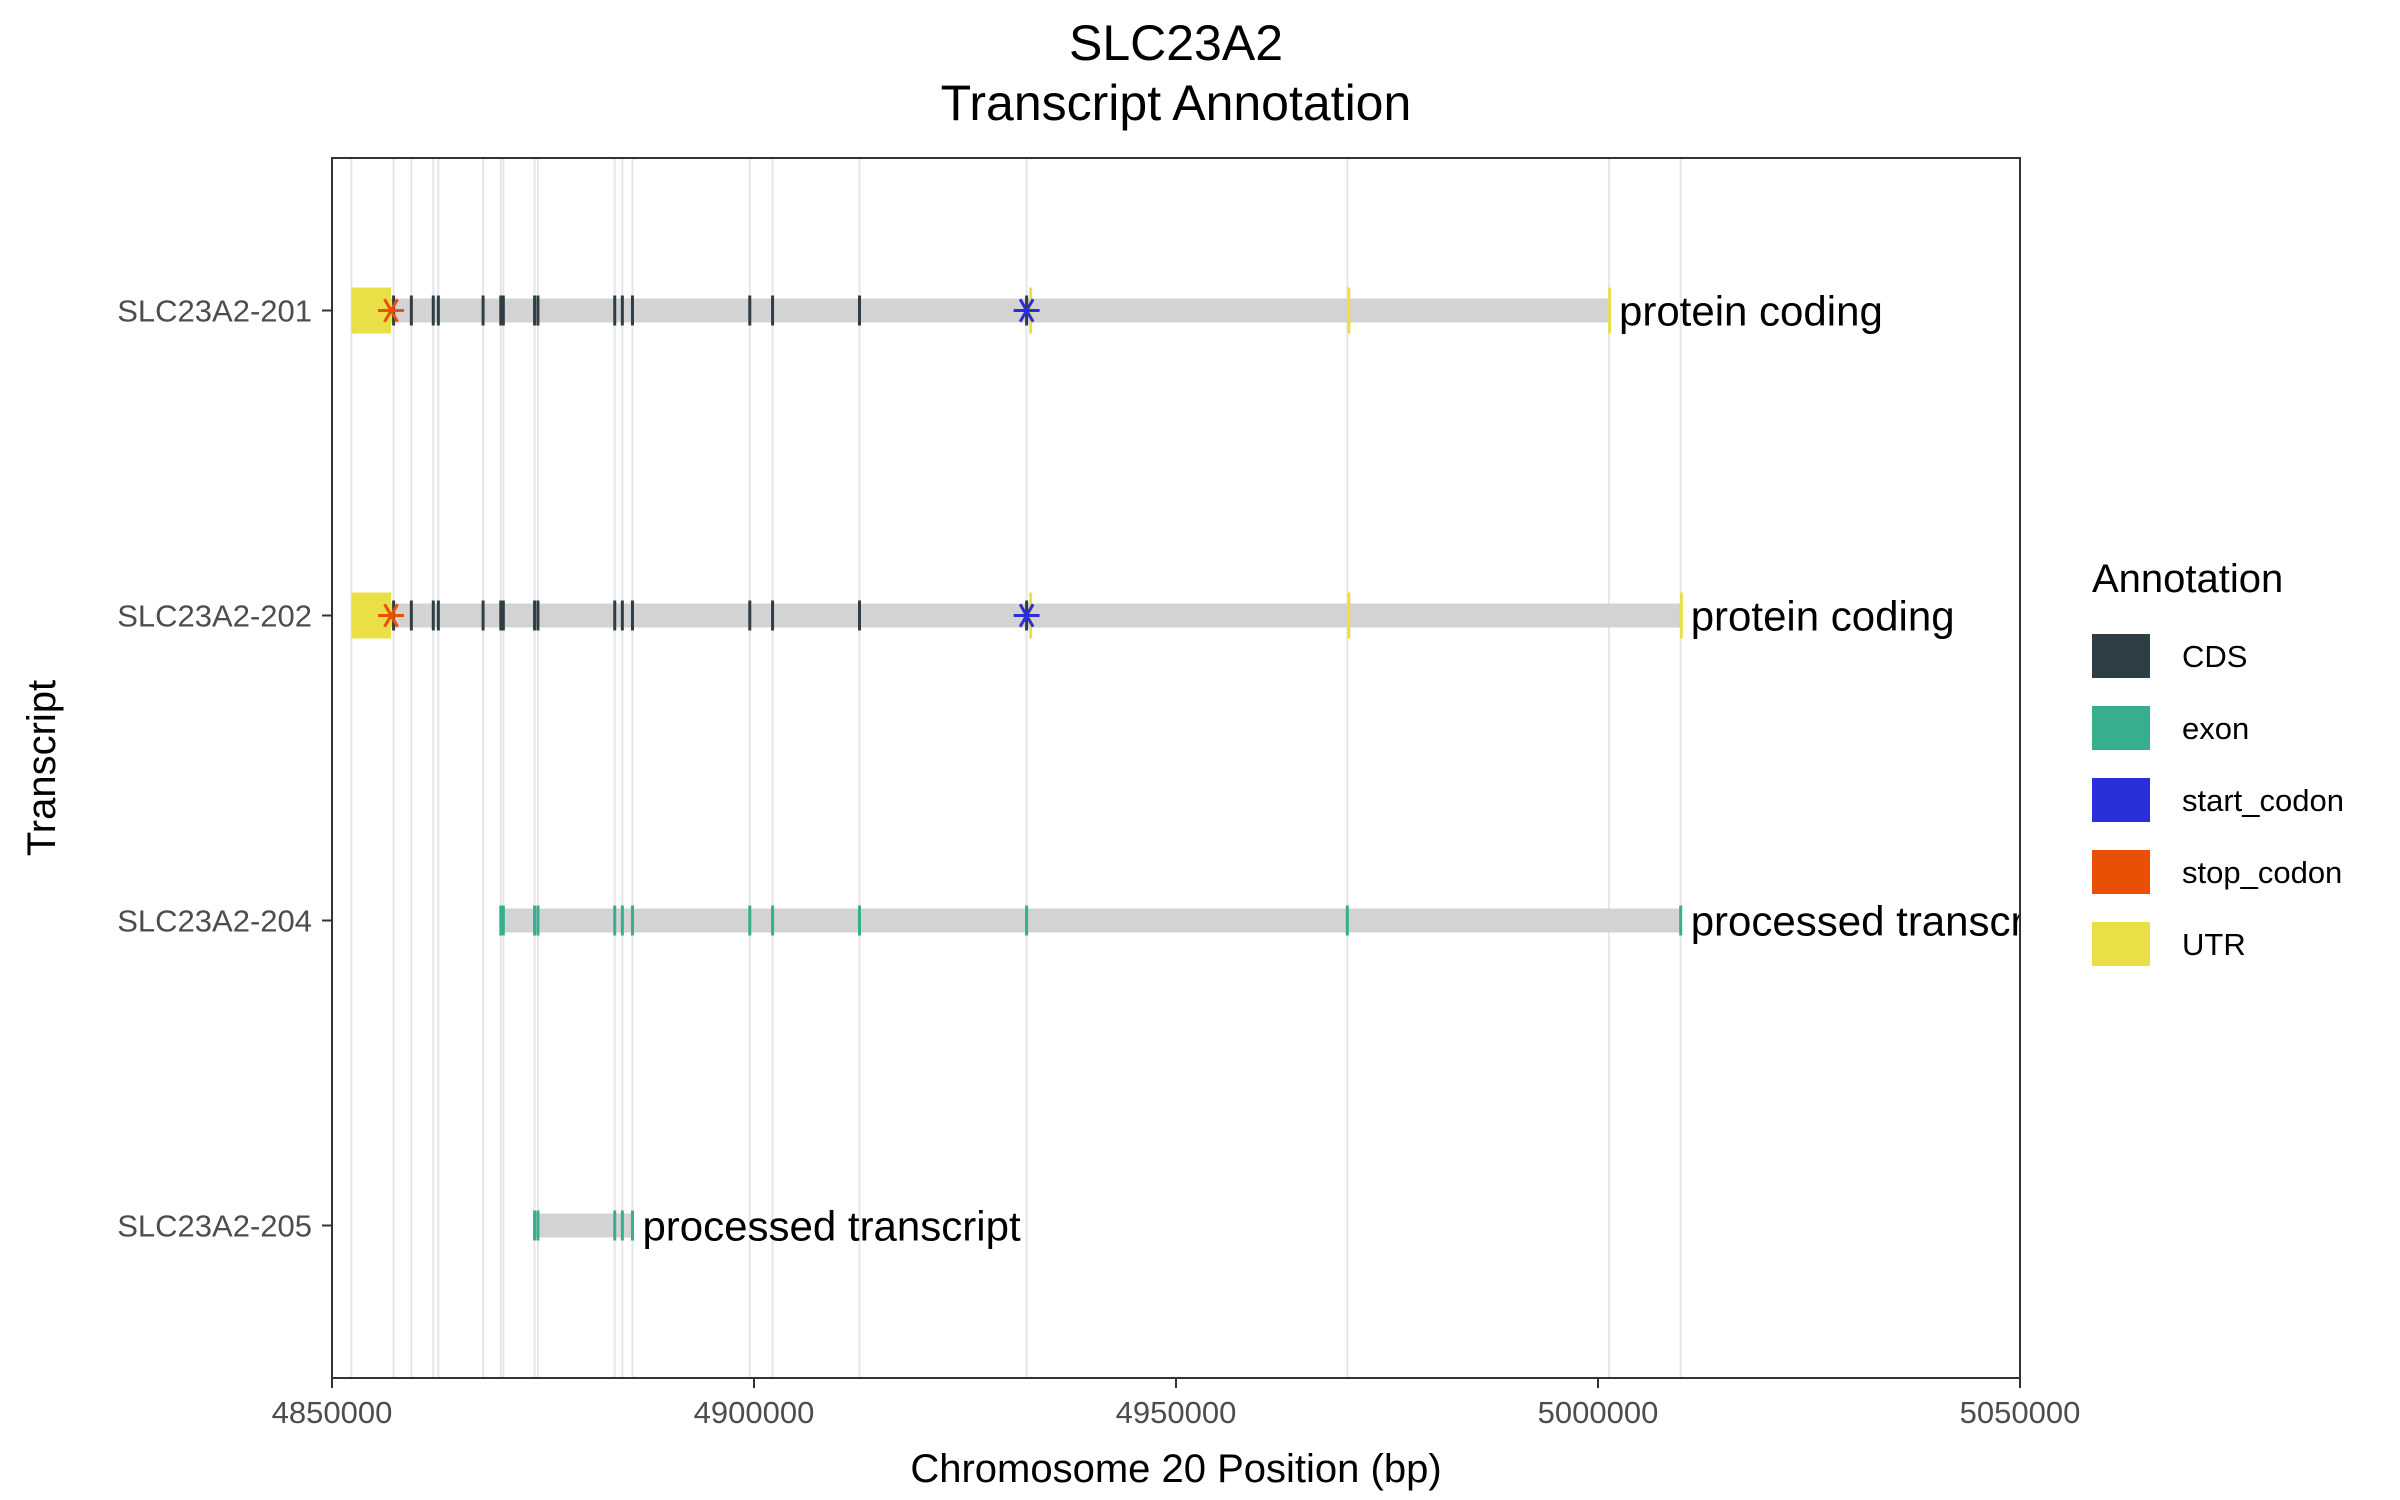 The image size is (2400, 1500). What do you see at coordinates (1176, 1412) in the screenshot?
I see `x-tick-label: 4950000` at bounding box center [1176, 1412].